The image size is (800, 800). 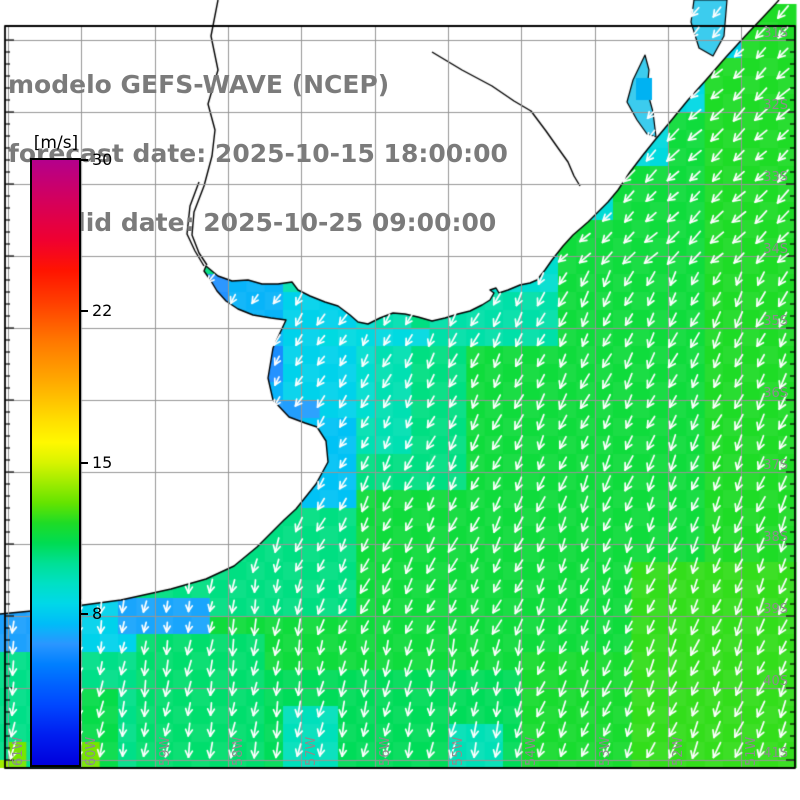 What do you see at coordinates (199, 84) in the screenshot?
I see `model-title: modelo GEFS-WAVE (NCEP)` at bounding box center [199, 84].